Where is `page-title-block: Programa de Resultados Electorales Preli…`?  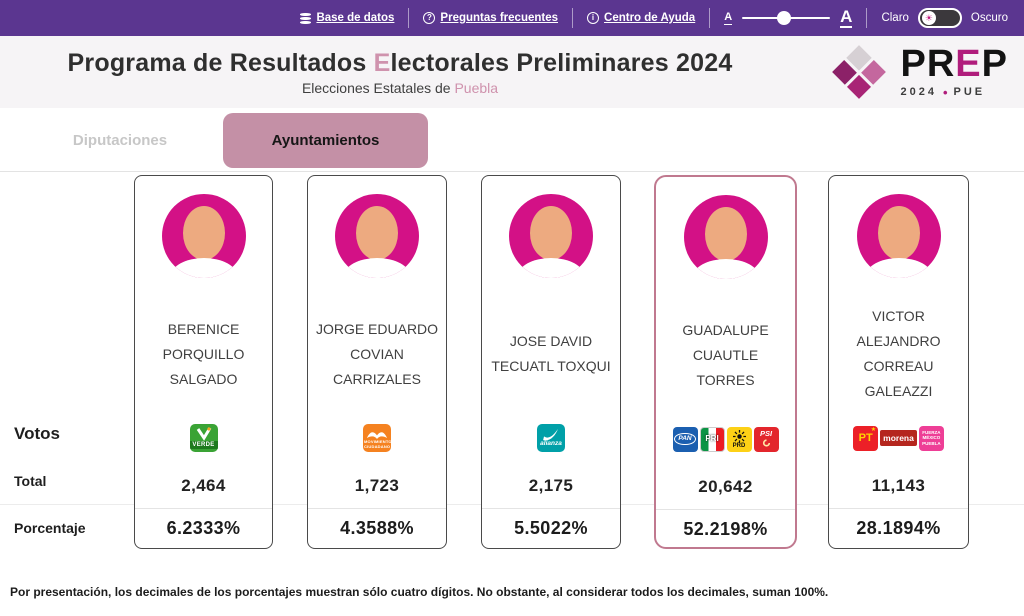
page-title-block: Programa de Resultados Electorales Preli… is located at coordinates (400, 72).